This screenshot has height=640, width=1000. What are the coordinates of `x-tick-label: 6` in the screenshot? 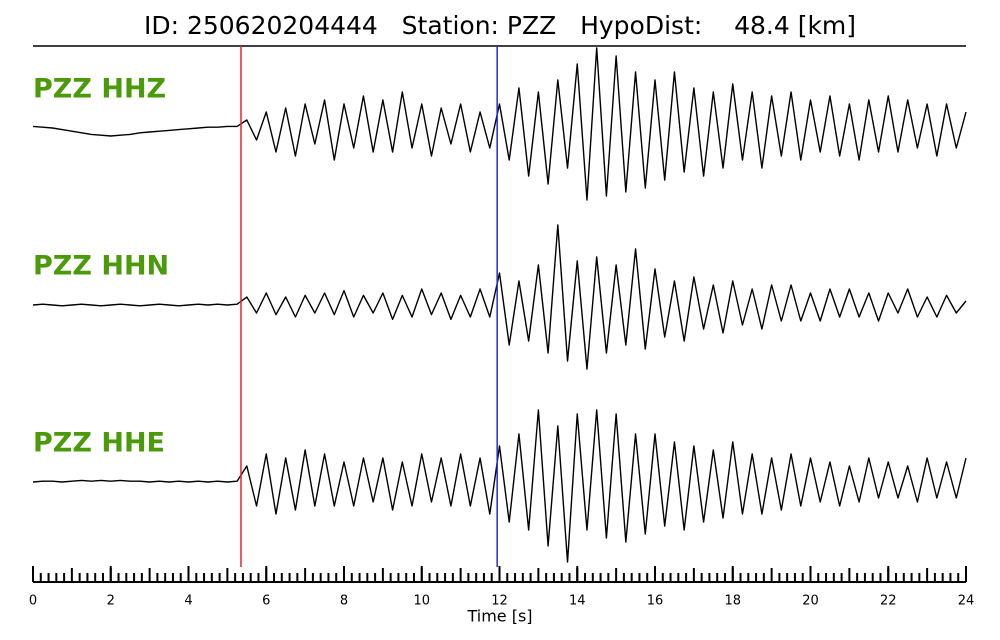 It's located at (266, 601).